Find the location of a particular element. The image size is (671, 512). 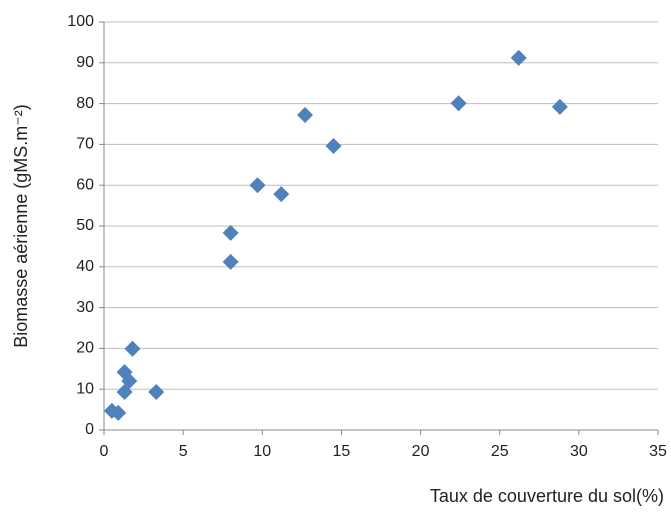

x-axis-label: Taux de couverture du sol(%) is located at coordinates (547, 496).